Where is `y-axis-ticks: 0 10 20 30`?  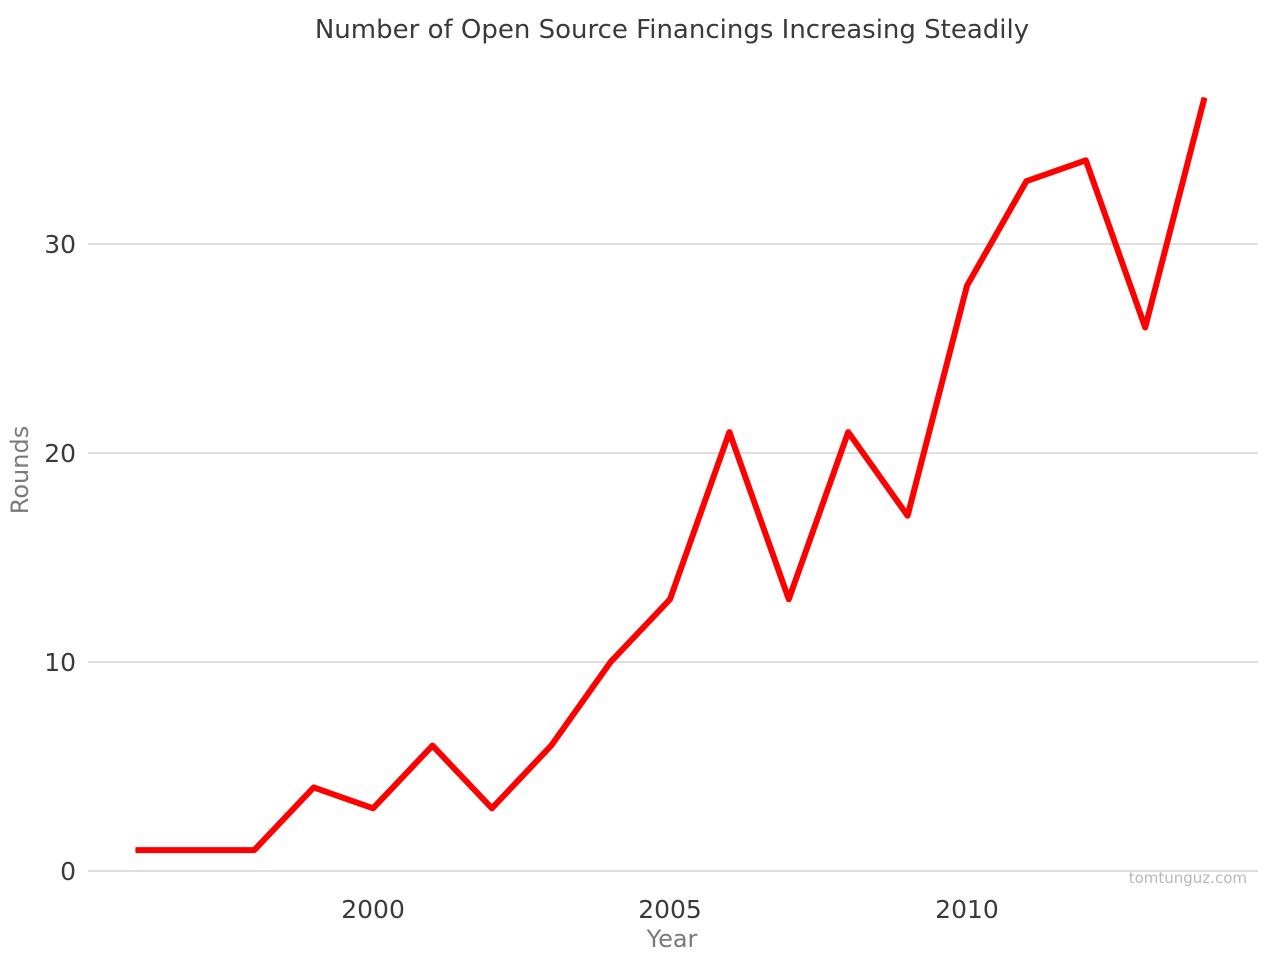 y-axis-ticks: 0 10 20 30 is located at coordinates (60, 558).